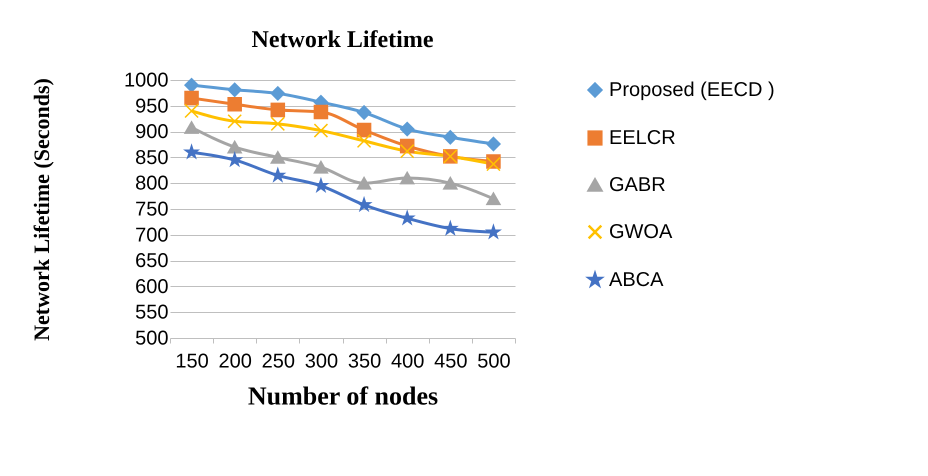  Describe the element at coordinates (641, 232) in the screenshot. I see `legend-label: GWOA` at that location.